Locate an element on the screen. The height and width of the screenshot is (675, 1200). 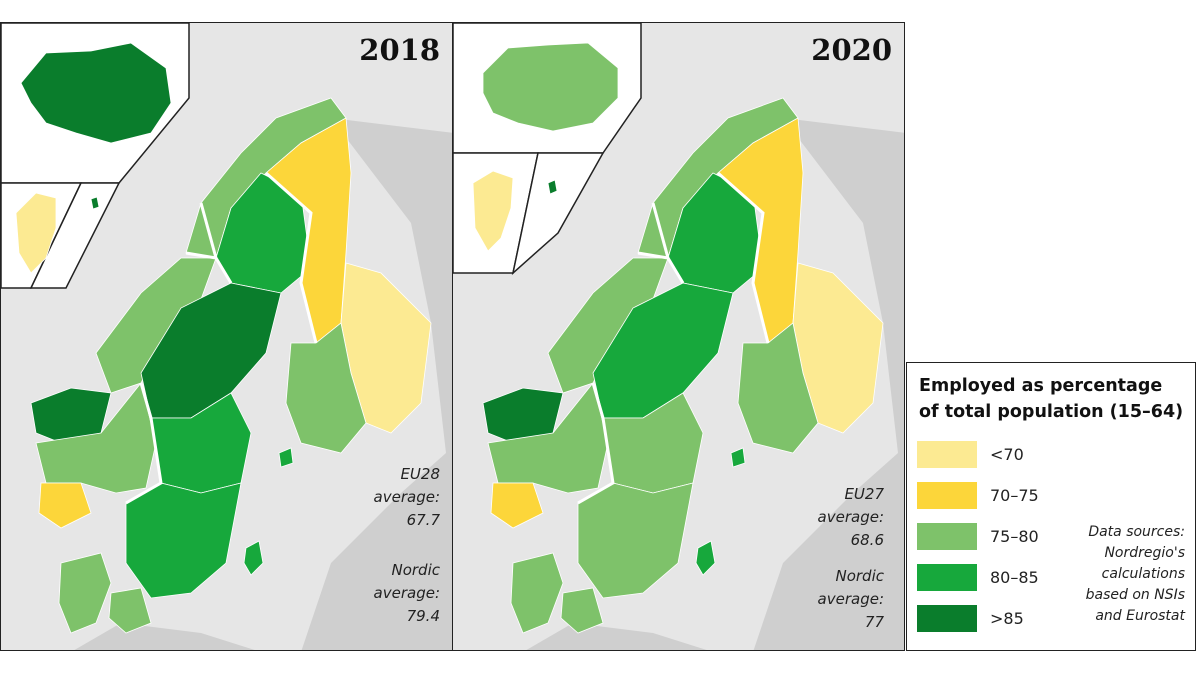
legend-label-lt70: <70 is located at coordinates (1007, 454).